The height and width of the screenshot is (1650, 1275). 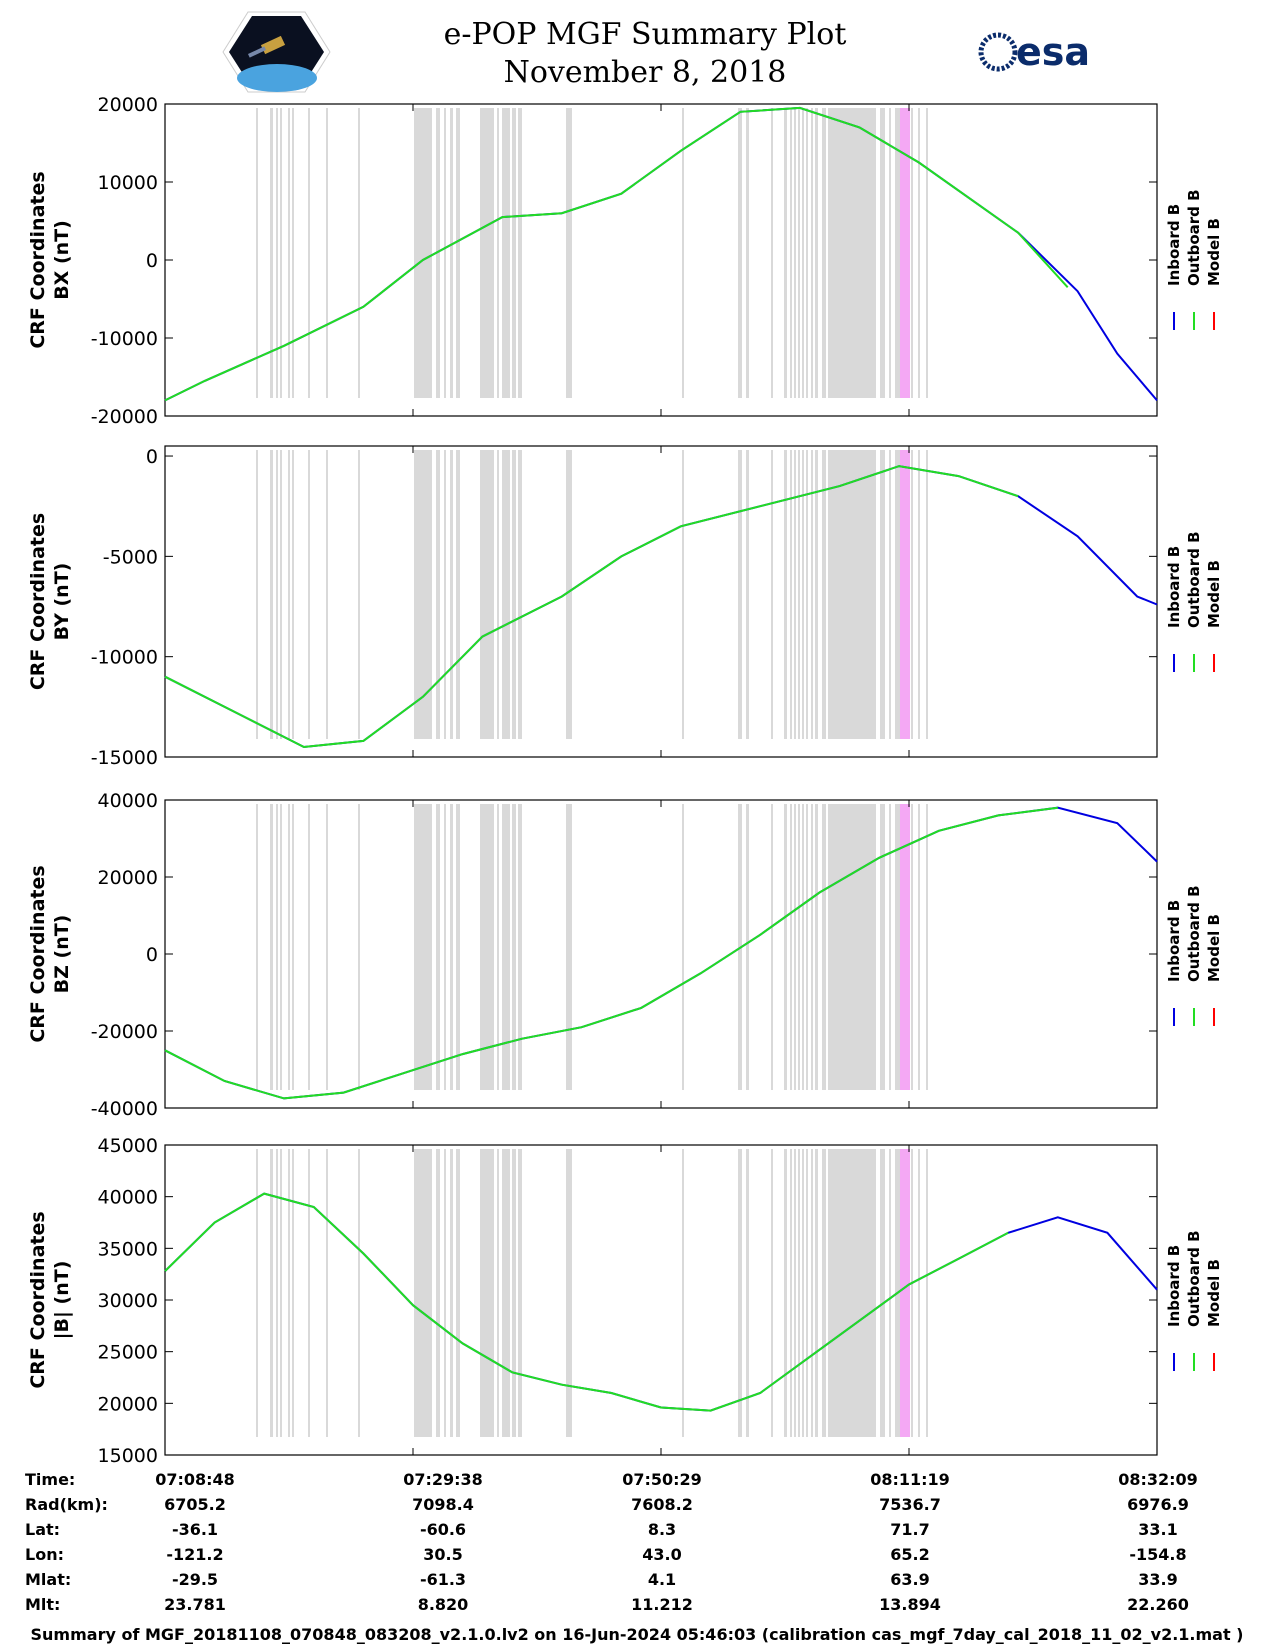 I want to click on mission-logo, so click(x=276, y=52).